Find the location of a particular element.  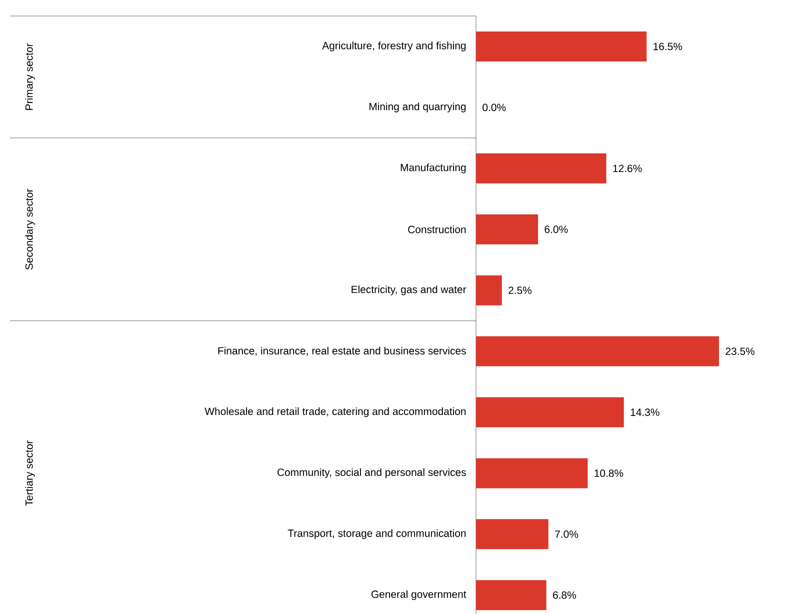

data-label: 0.0% is located at coordinates (494, 108).